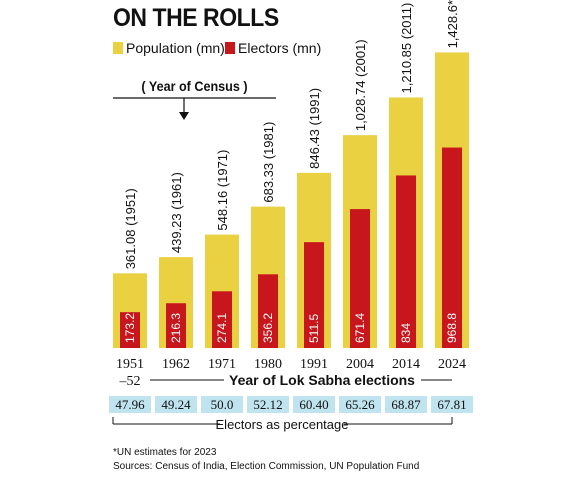 Image resolution: width=563 pixels, height=480 pixels. What do you see at coordinates (222, 328) in the screenshot?
I see `electors-label: 274.1` at bounding box center [222, 328].